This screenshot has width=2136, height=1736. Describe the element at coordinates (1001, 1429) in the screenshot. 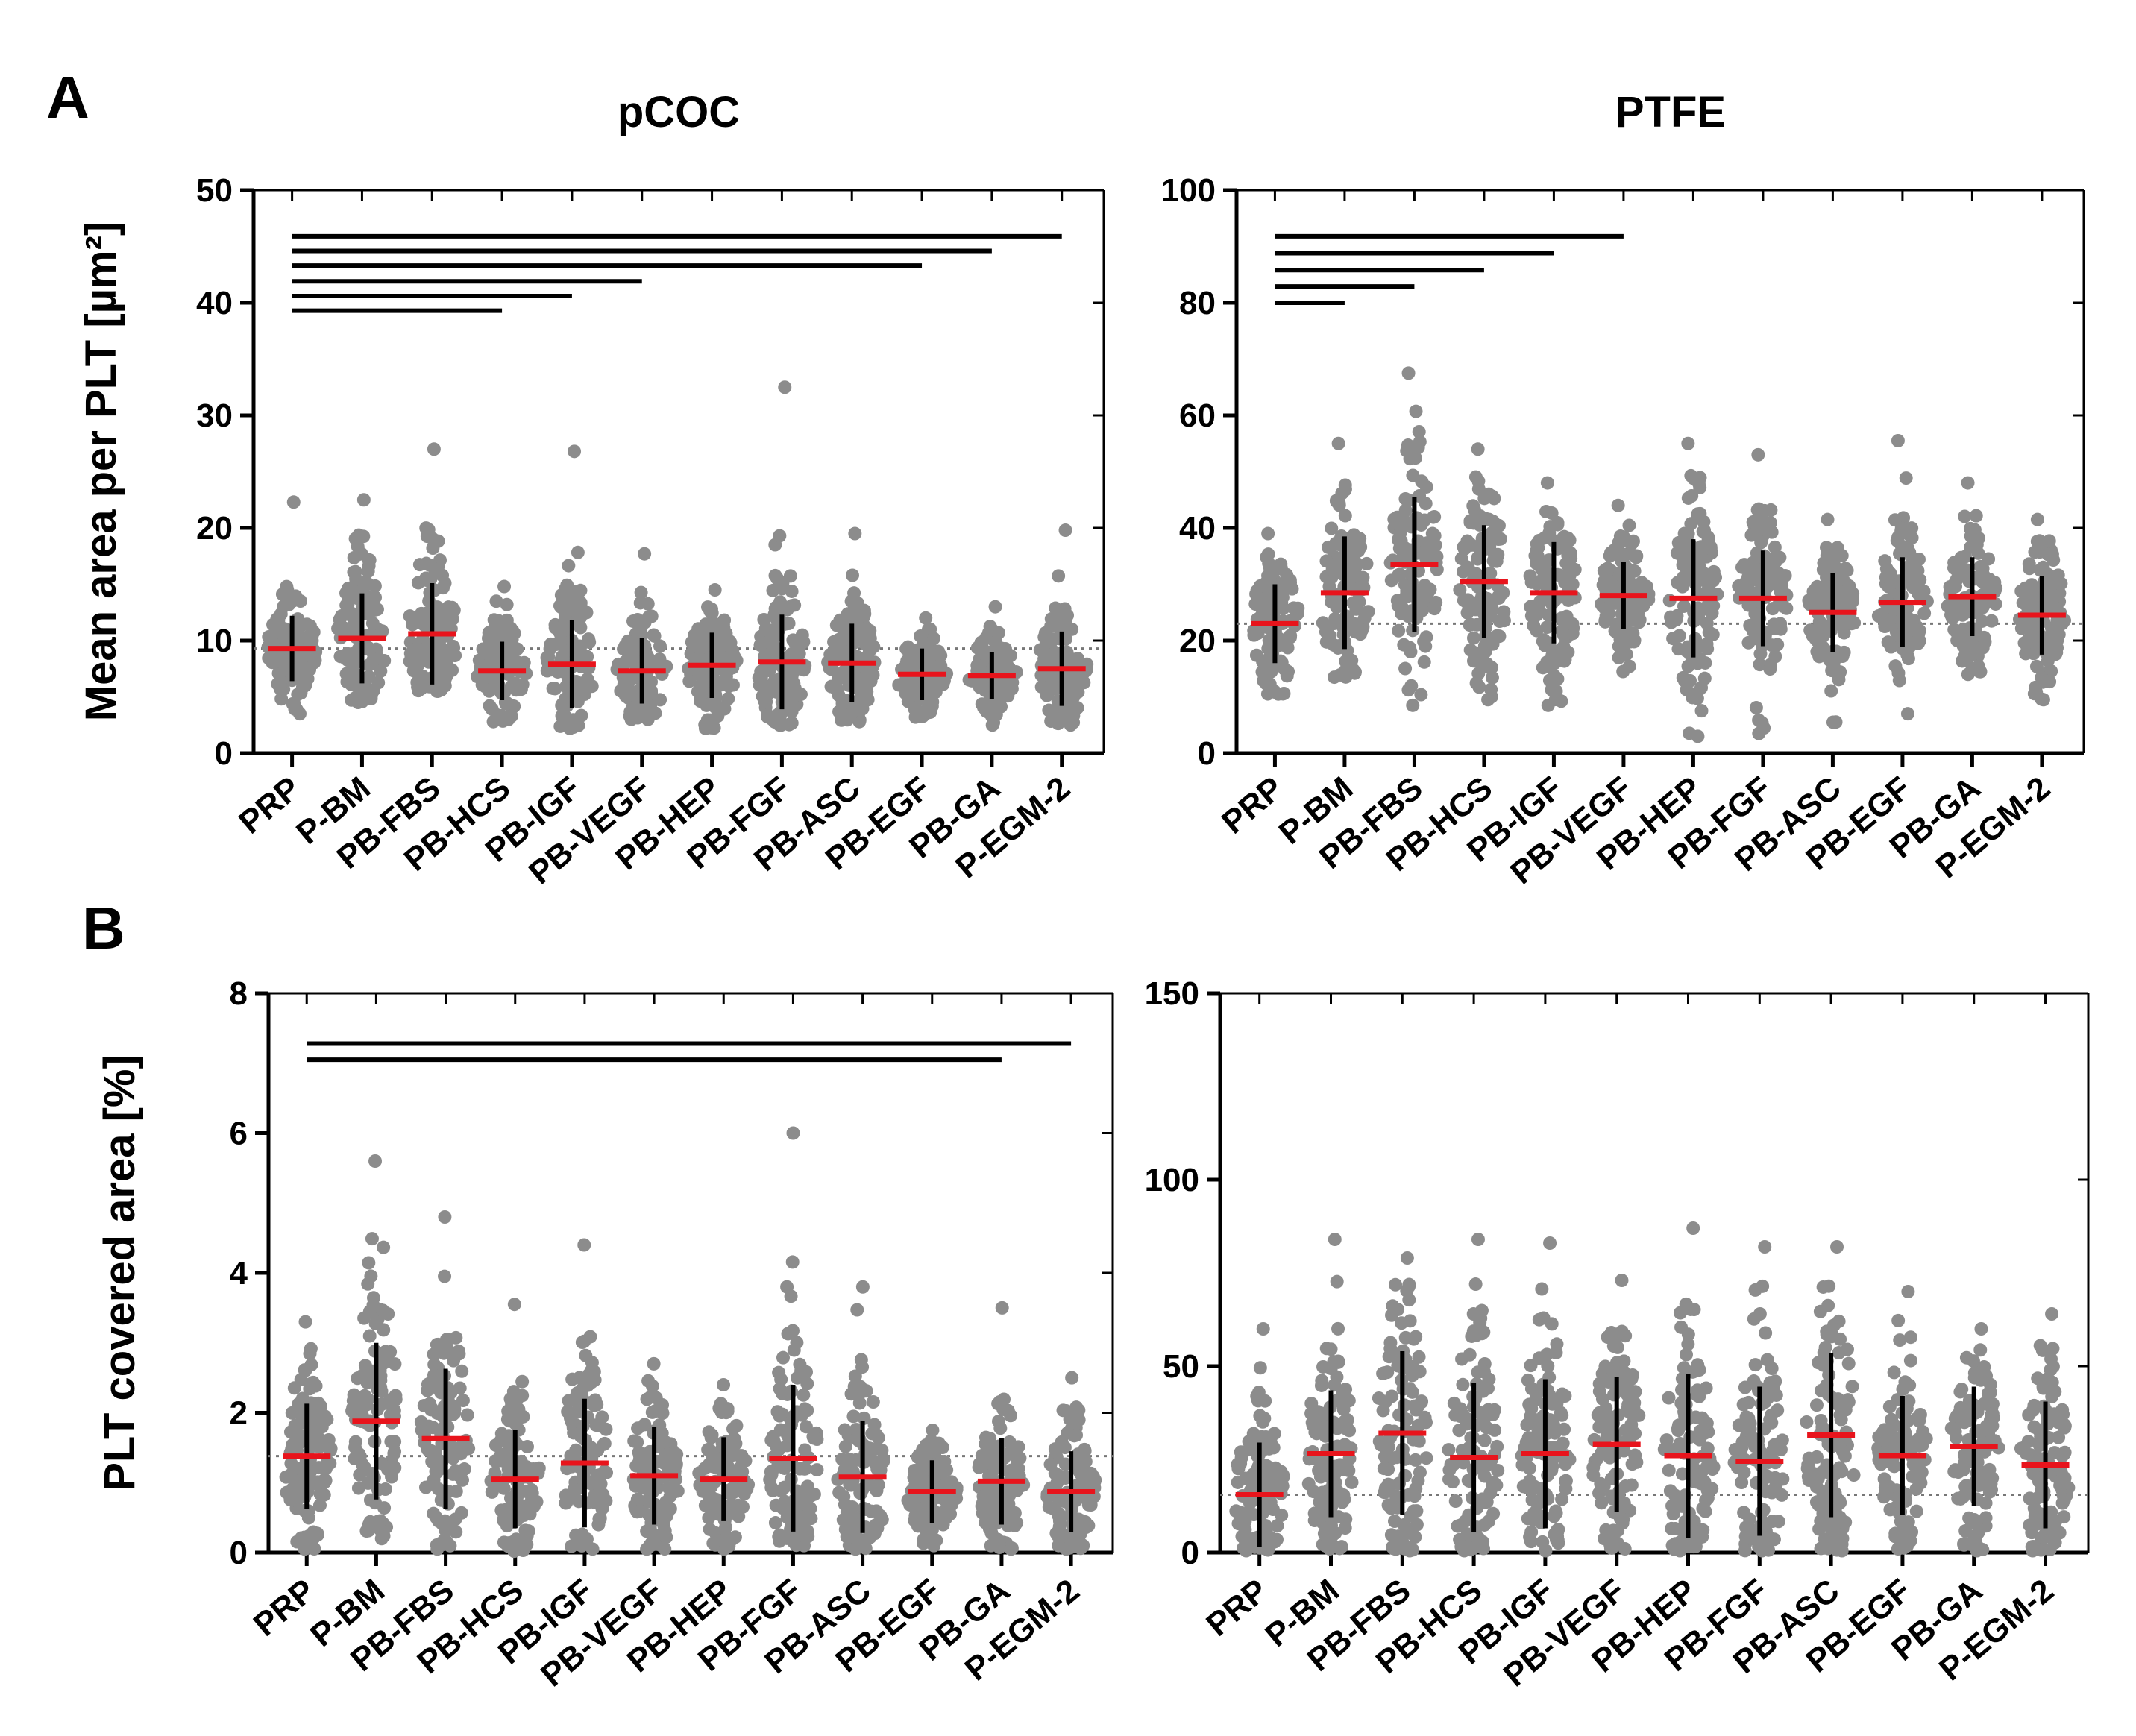

I see `b-pcoc-points-pb-ga` at that location.